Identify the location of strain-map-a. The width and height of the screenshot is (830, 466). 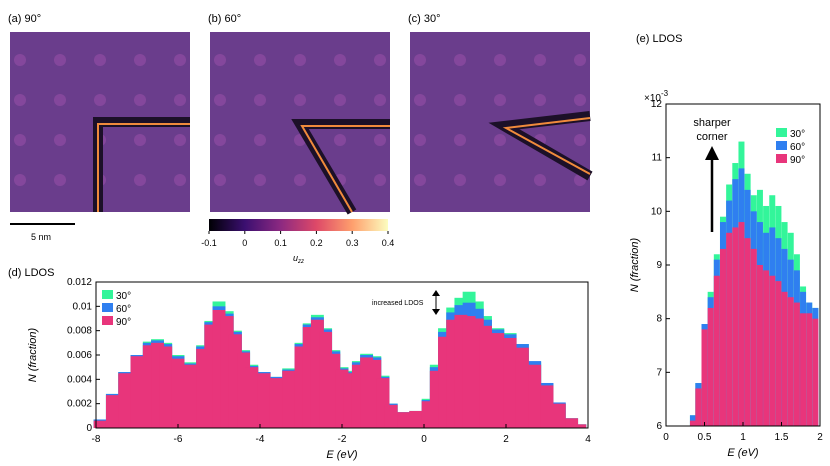
(100, 122).